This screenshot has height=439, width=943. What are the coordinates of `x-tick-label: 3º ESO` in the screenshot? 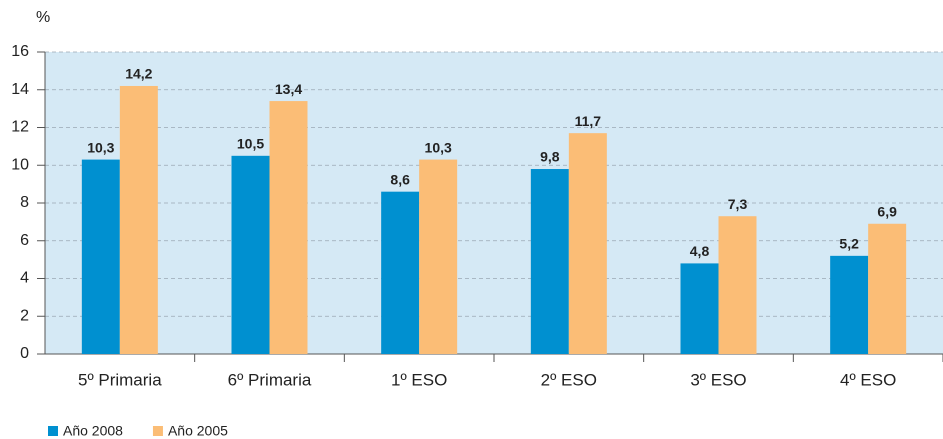 It's located at (718, 379).